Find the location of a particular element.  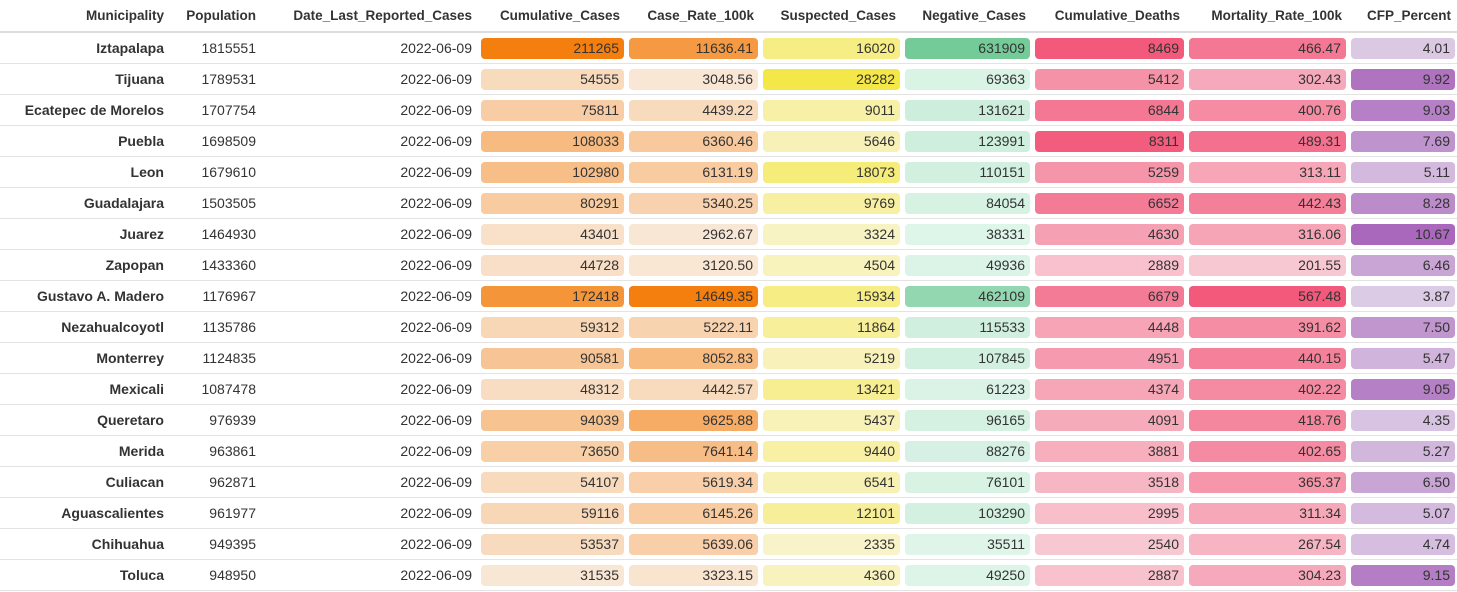

column-header-date-last-reported-cases: Date_Last_Reported_Cases is located at coordinates (370, 16).